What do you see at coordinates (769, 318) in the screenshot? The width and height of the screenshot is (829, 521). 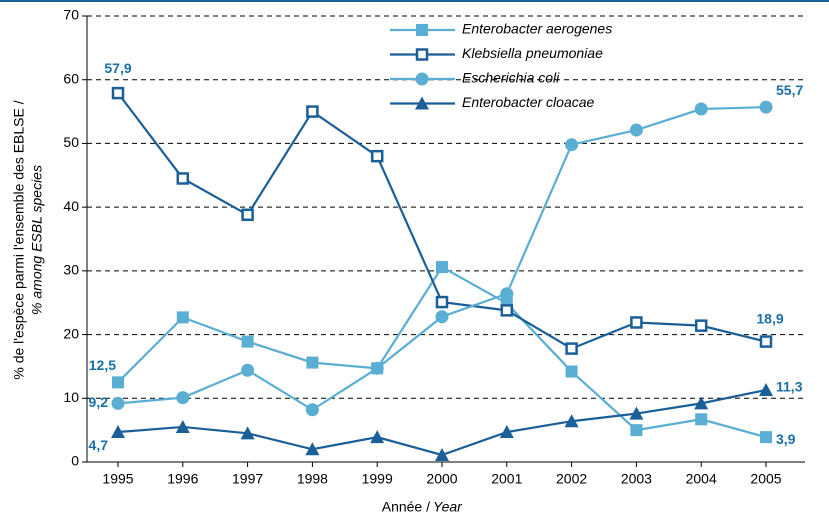 I see `data-label: 18,9` at bounding box center [769, 318].